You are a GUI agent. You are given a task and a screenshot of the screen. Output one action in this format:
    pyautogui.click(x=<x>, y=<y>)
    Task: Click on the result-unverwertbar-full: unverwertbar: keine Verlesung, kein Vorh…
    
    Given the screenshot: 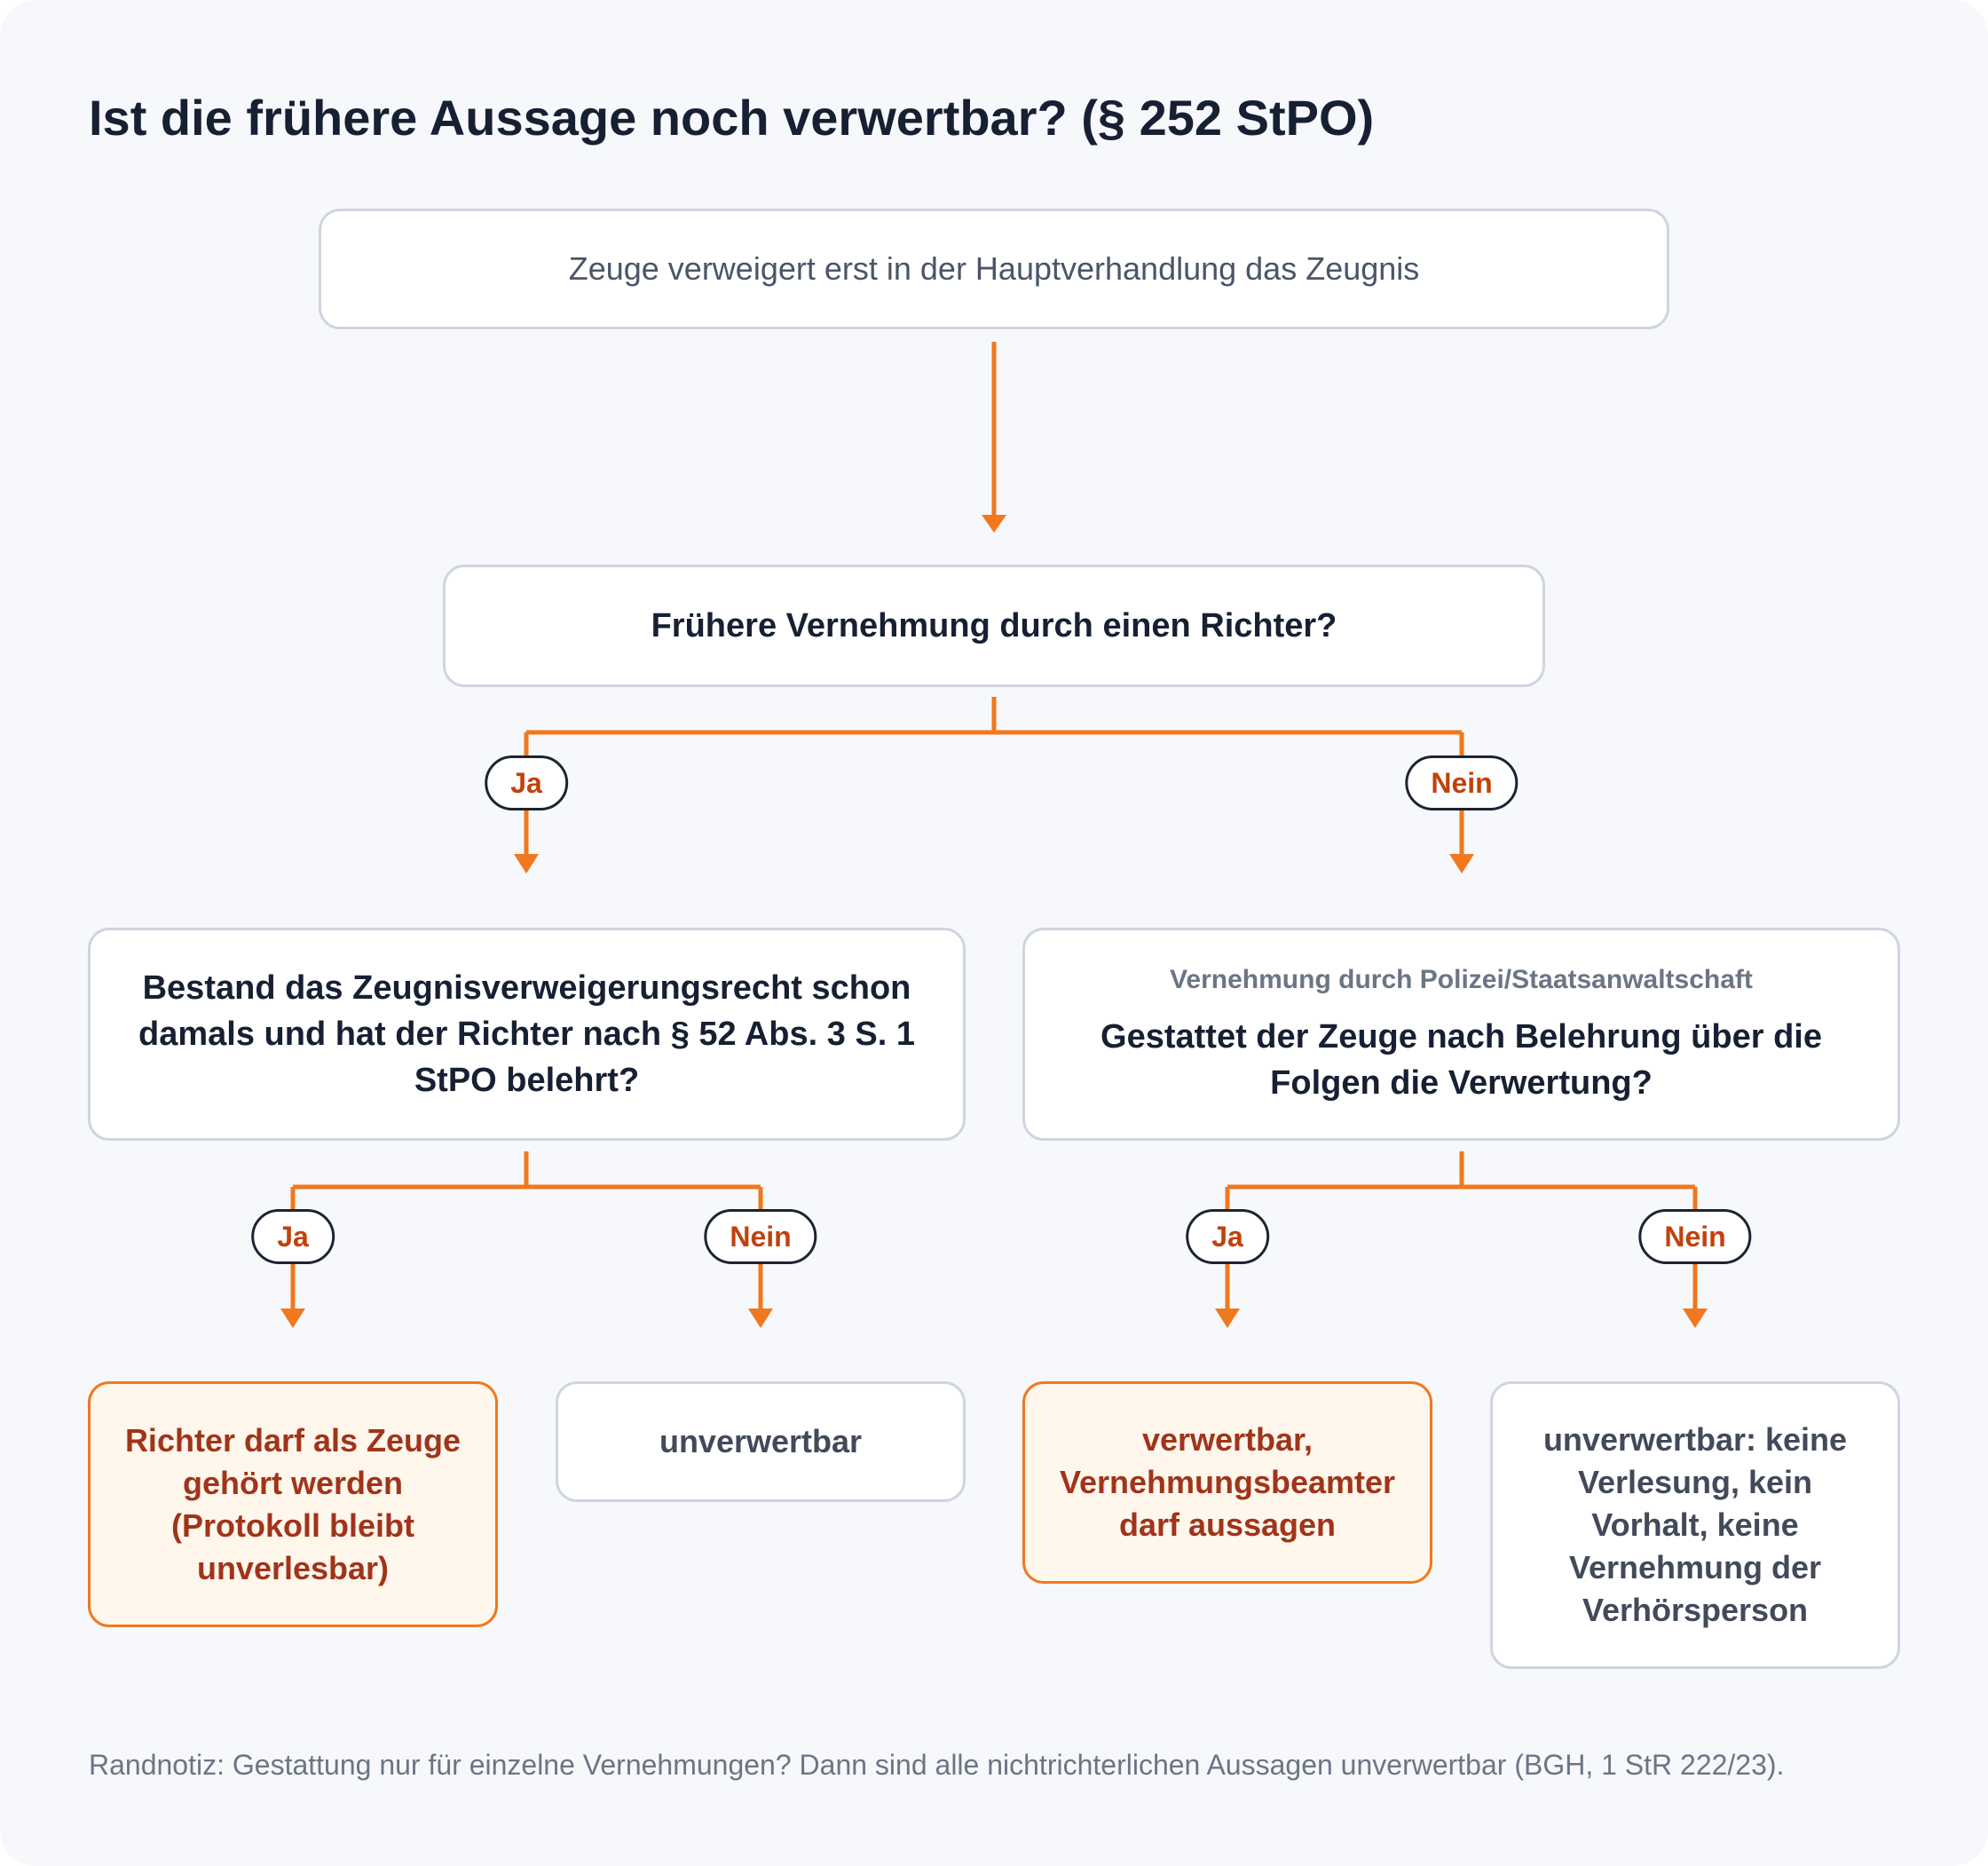 What is the action you would take?
    pyautogui.click(x=1695, y=1525)
    